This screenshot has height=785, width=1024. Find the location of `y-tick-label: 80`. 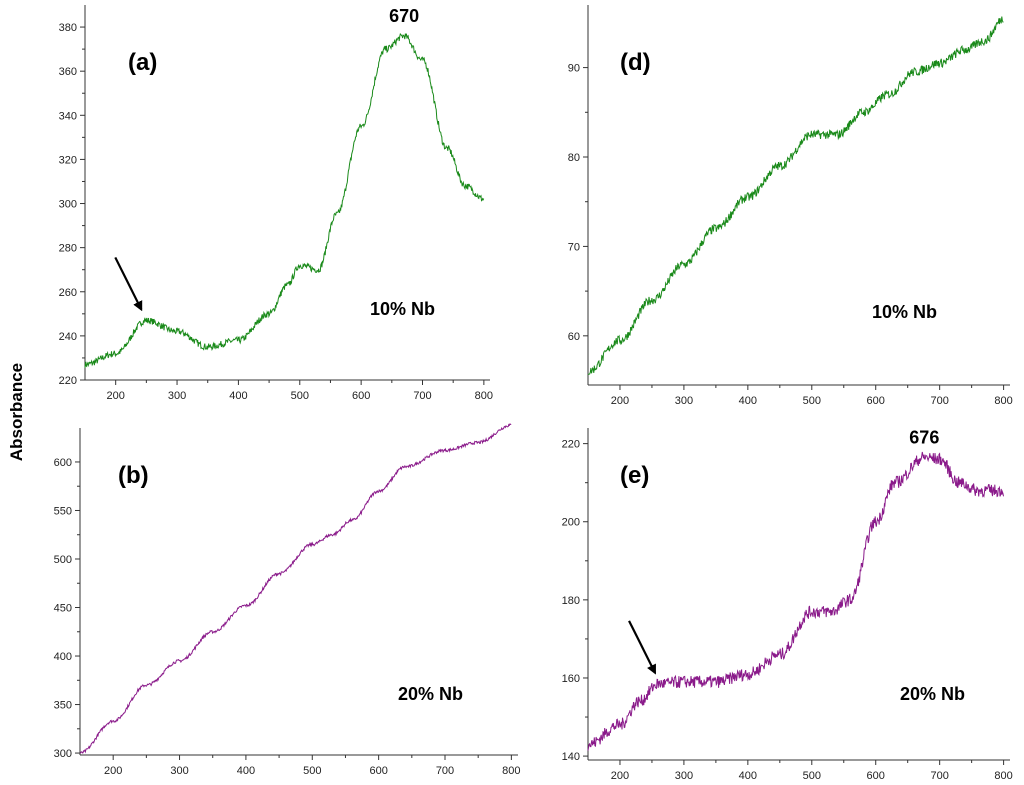

y-tick-label: 80 is located at coordinates (574, 158).